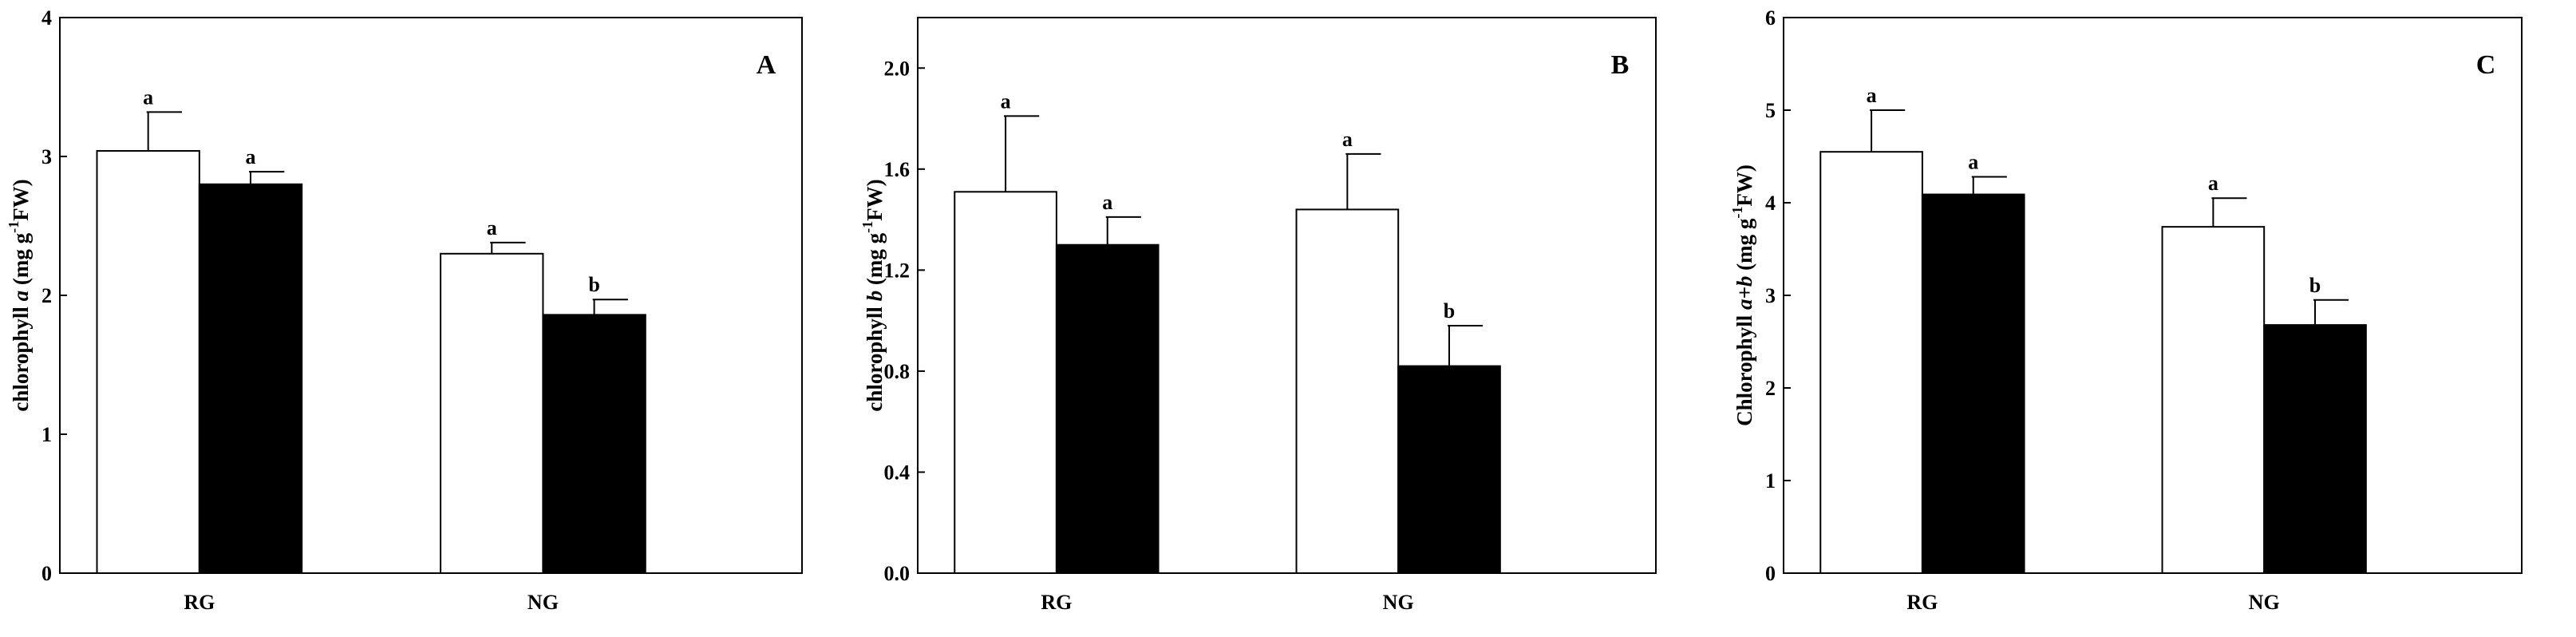 This screenshot has width=2576, height=637. What do you see at coordinates (1742, 295) in the screenshot?
I see `y-axis-label: Chlorophyll a+b (mg g-1FW)` at bounding box center [1742, 295].